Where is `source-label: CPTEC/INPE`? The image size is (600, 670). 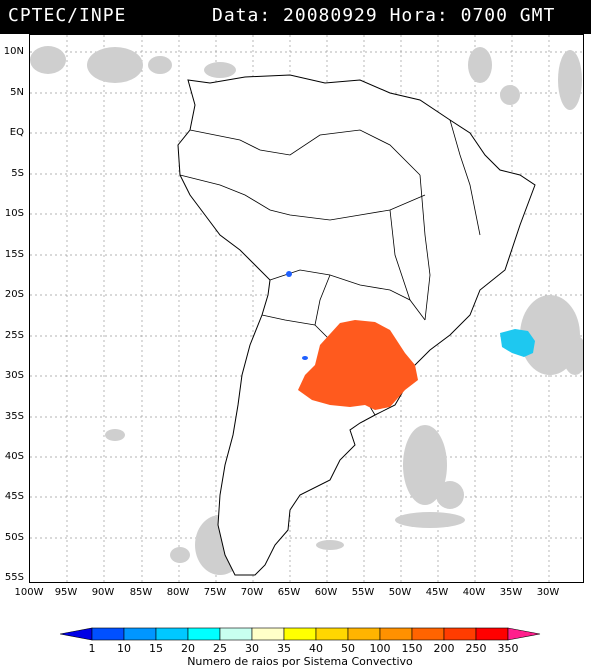 source-label: CPTEC/INPE is located at coordinates (67, 15).